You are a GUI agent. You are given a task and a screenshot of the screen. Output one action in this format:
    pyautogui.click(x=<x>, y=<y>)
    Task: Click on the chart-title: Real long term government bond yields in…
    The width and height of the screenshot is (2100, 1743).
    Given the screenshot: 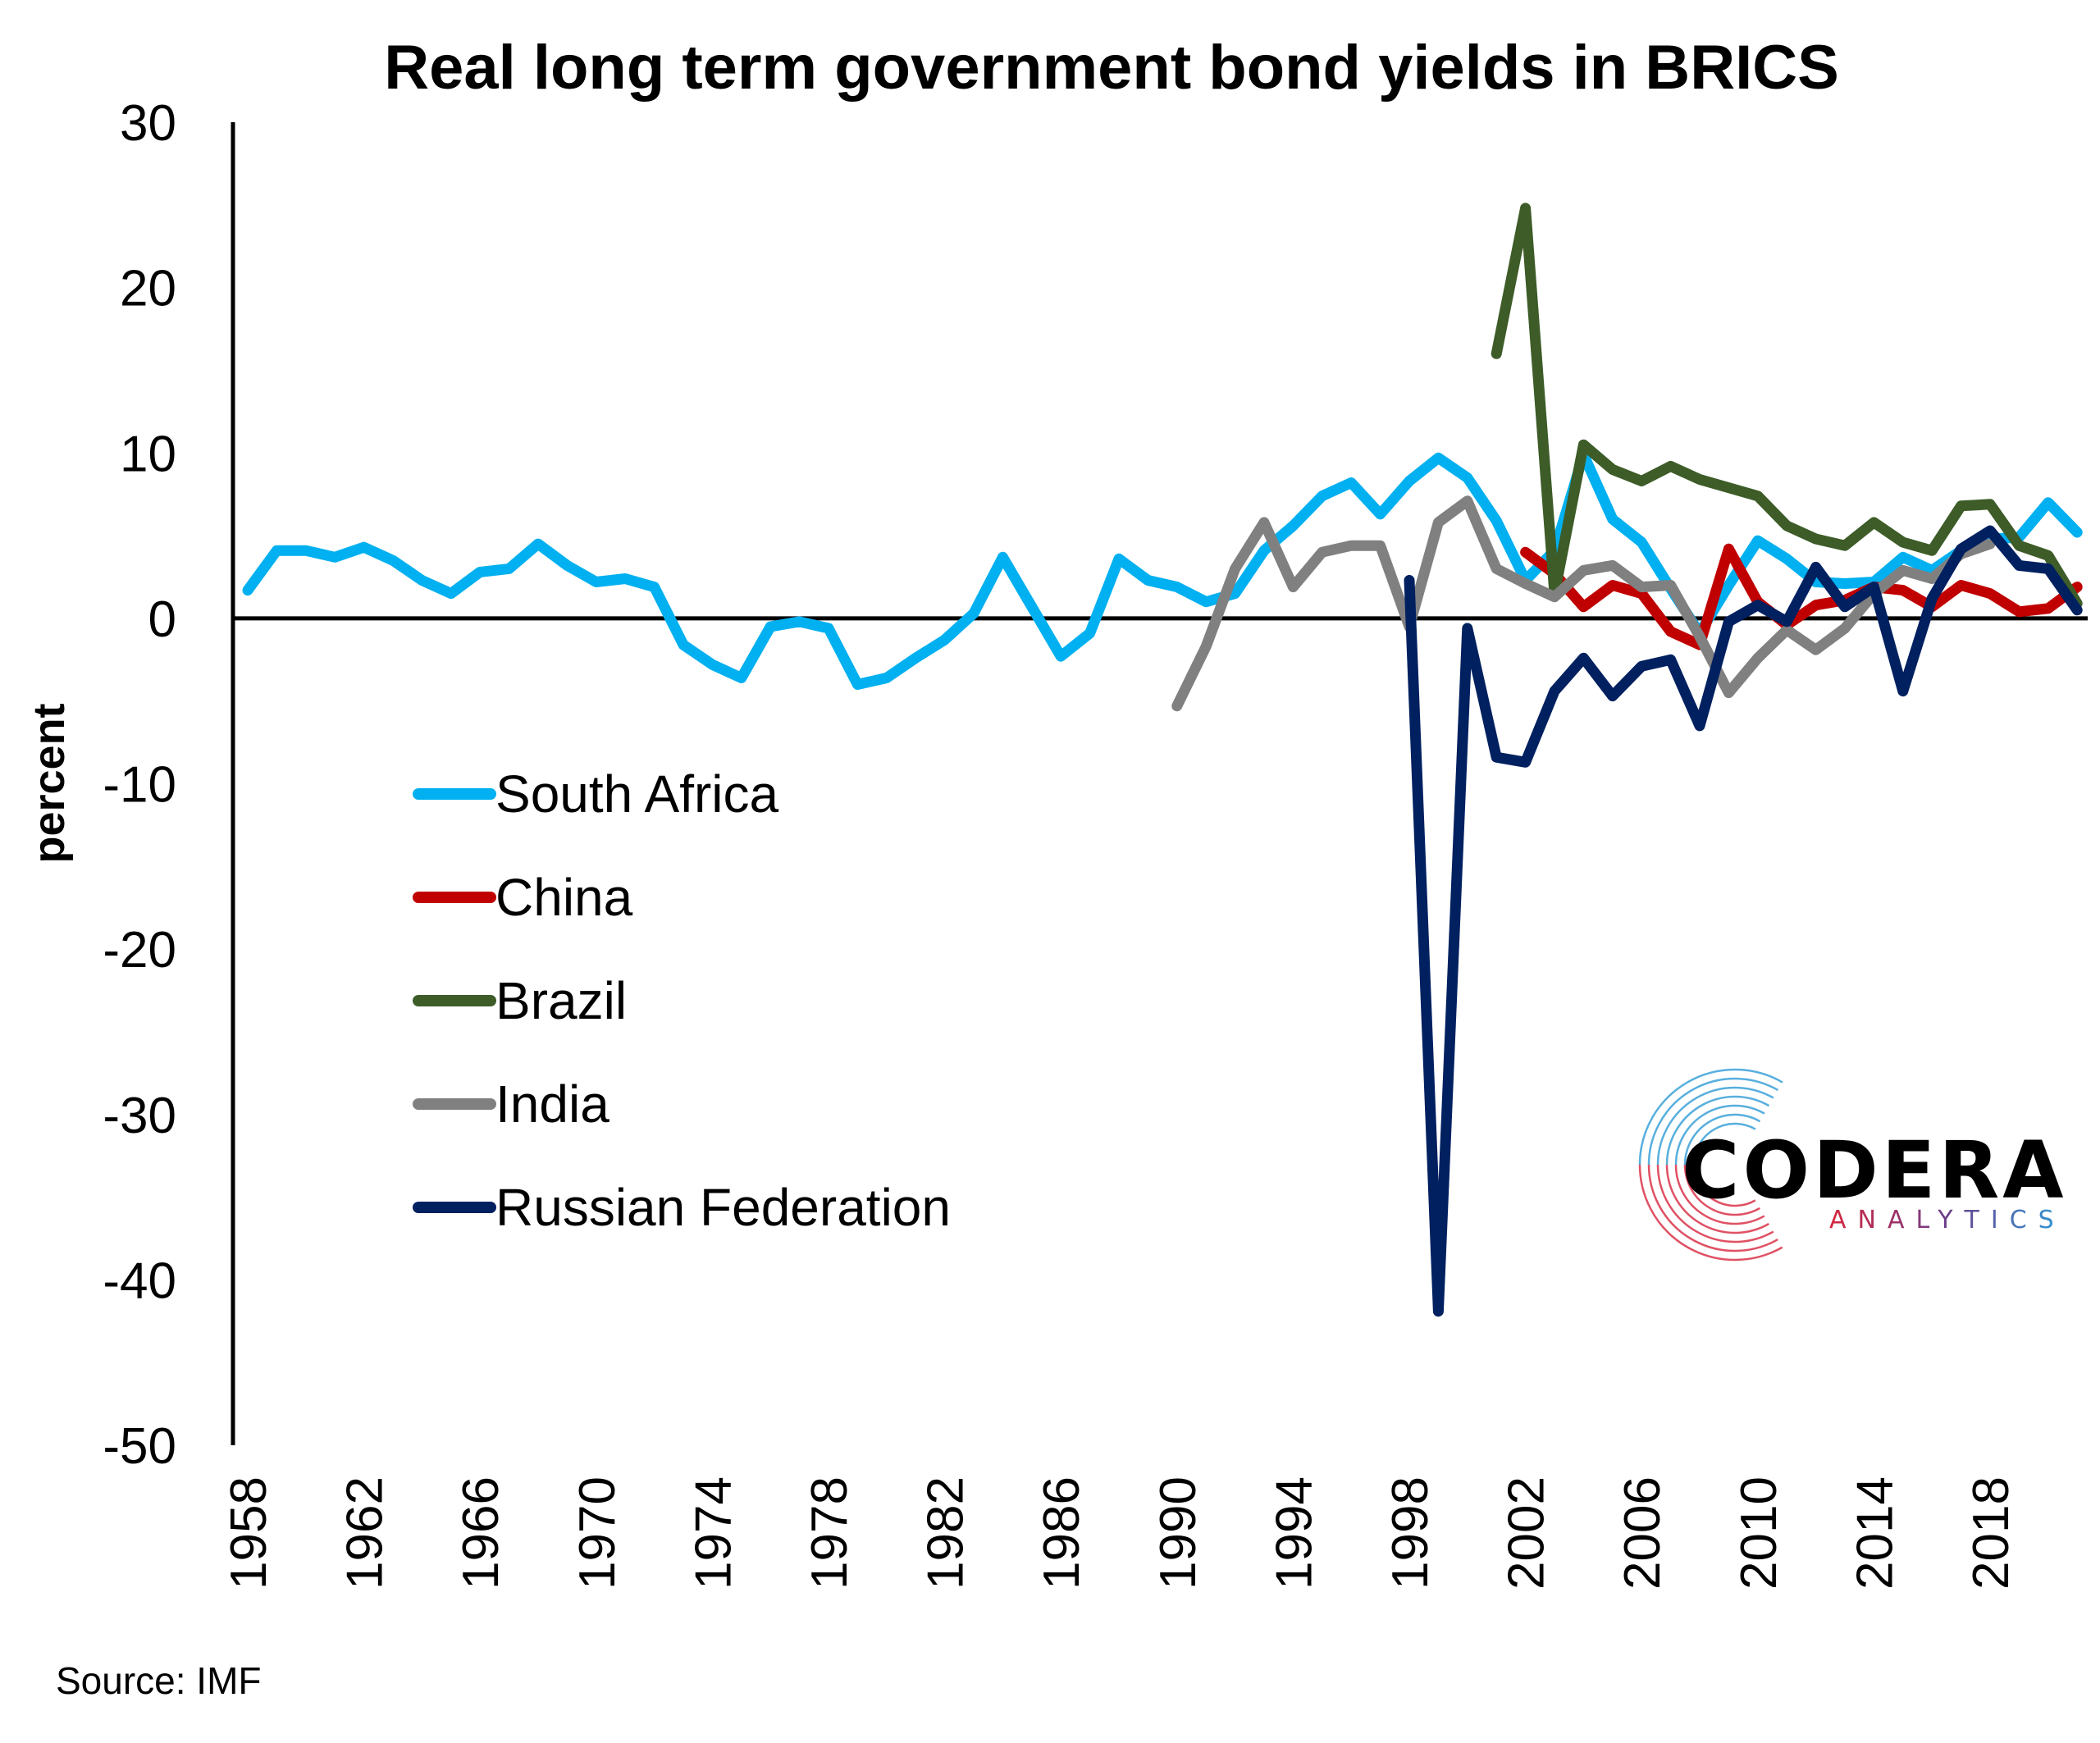 What is the action you would take?
    pyautogui.click(x=1112, y=68)
    